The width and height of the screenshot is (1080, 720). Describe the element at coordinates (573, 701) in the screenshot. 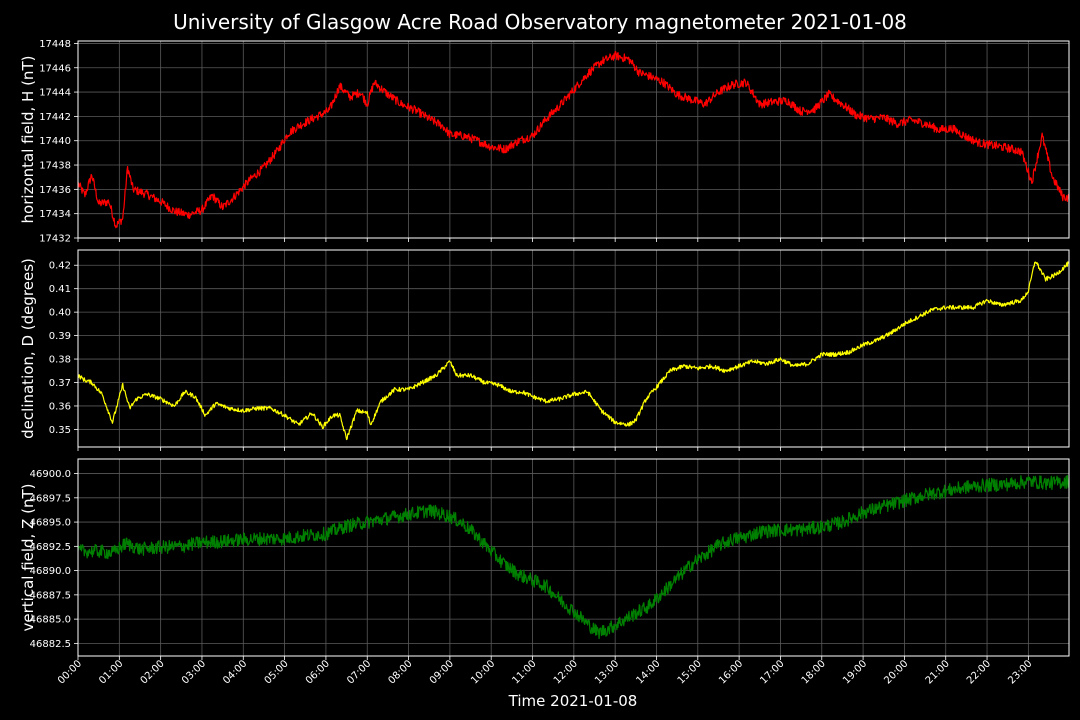

I see `x-axis-label: Time 2021-01-08` at that location.